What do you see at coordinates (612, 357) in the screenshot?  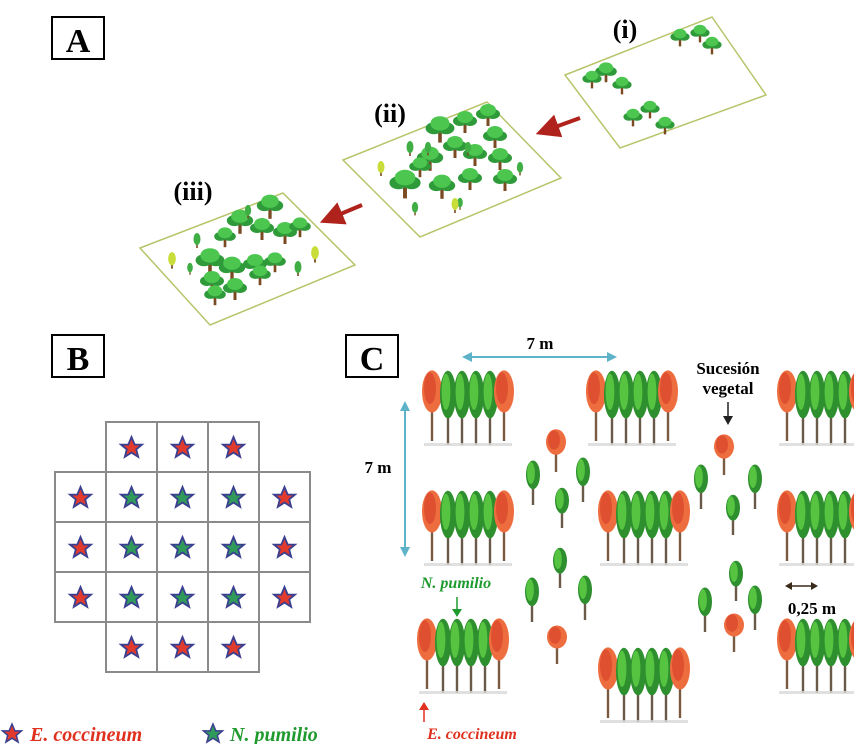 I see `width-arrow-right` at bounding box center [612, 357].